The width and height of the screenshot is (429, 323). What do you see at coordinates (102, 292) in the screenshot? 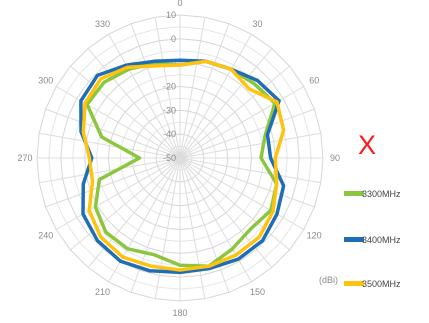
I see `angle-tick-label: 210` at bounding box center [102, 292].